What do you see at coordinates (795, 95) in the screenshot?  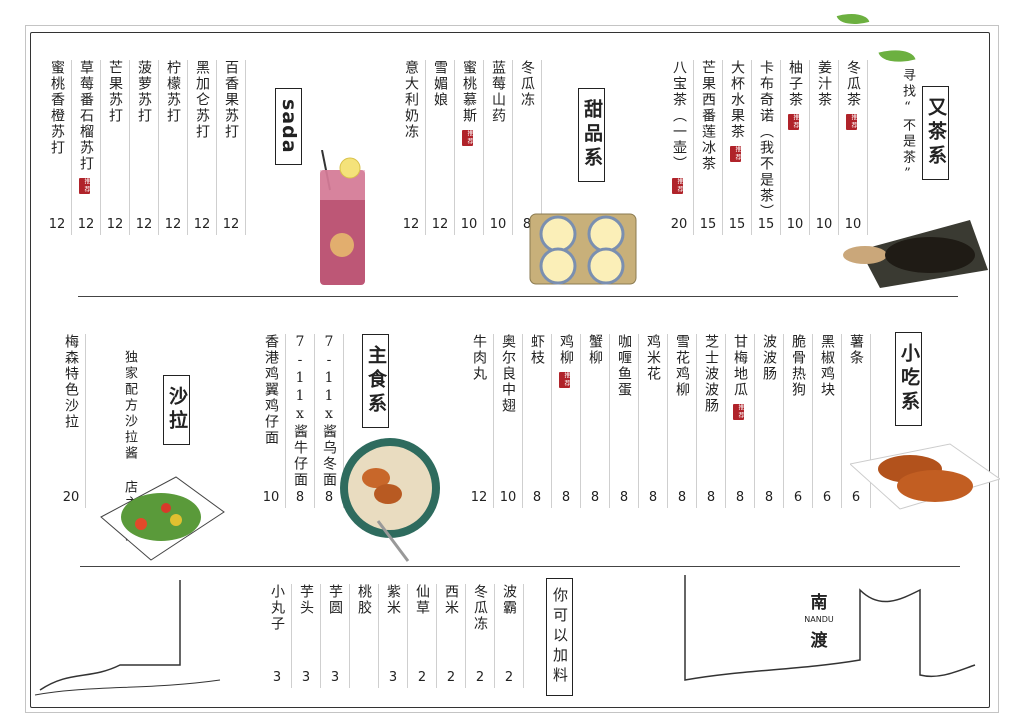 I see `item-name: 柚子茶推荐` at bounding box center [795, 95].